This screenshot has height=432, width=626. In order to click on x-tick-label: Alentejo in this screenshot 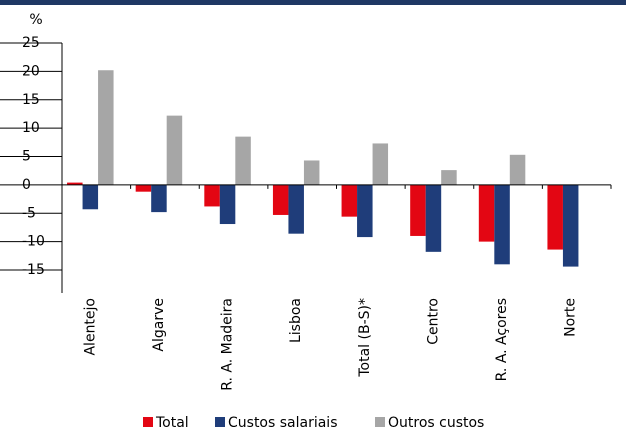, I will do `click(90, 327)`.